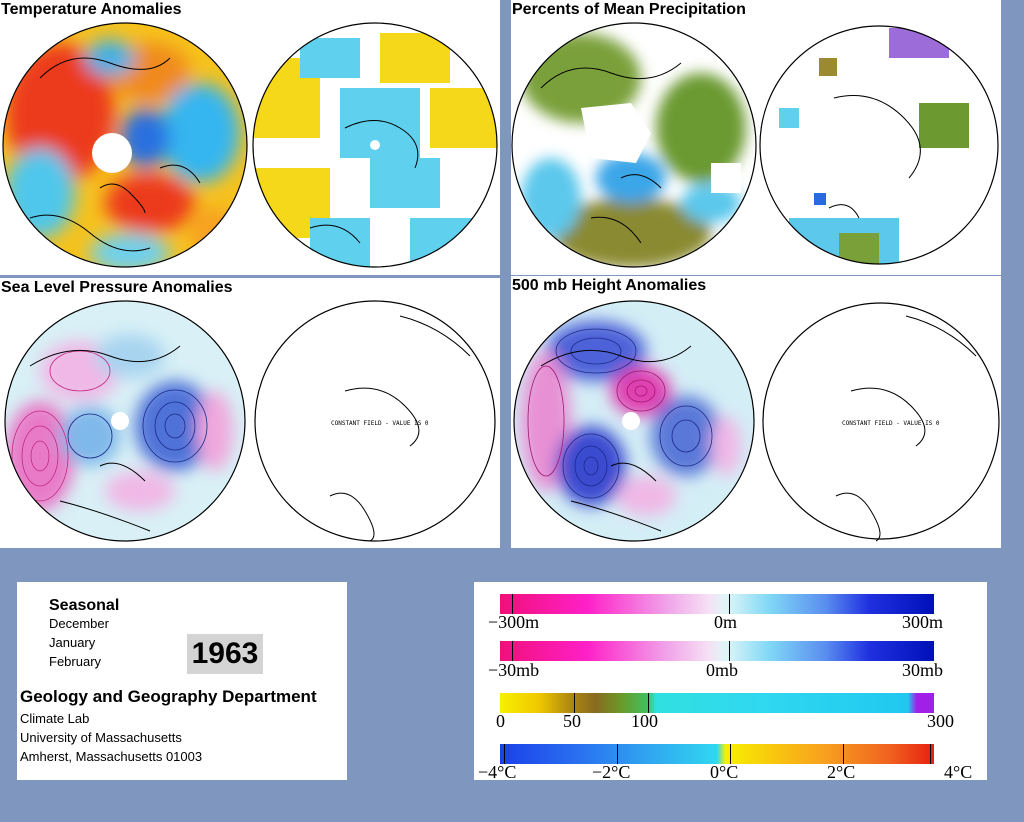 This screenshot has height=822, width=1024. I want to click on height500-constant-field-label: CONSTANT FIELD - VALUE IS 0, so click(891, 423).